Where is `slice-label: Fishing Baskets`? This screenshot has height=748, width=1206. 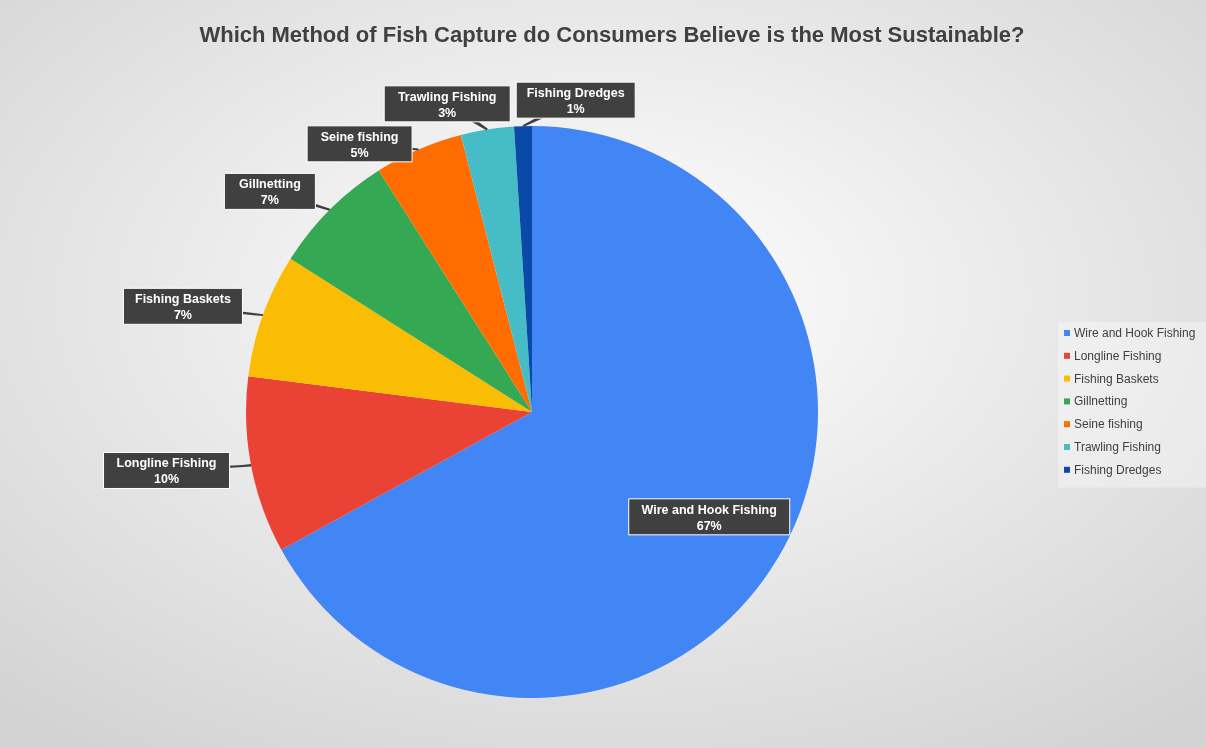
slice-label: Fishing Baskets is located at coordinates (183, 299).